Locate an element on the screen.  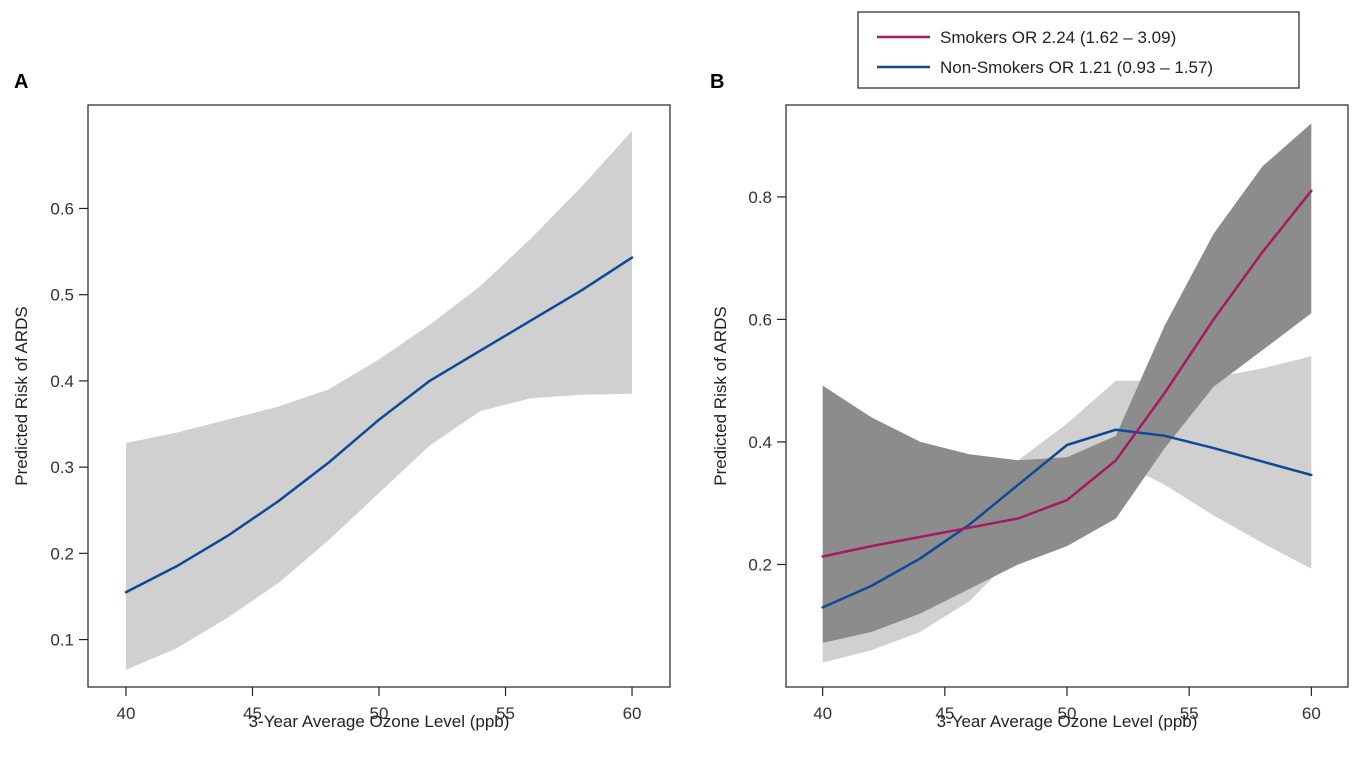
panel-b-y-tick-label: 0.8 is located at coordinates (760, 197).